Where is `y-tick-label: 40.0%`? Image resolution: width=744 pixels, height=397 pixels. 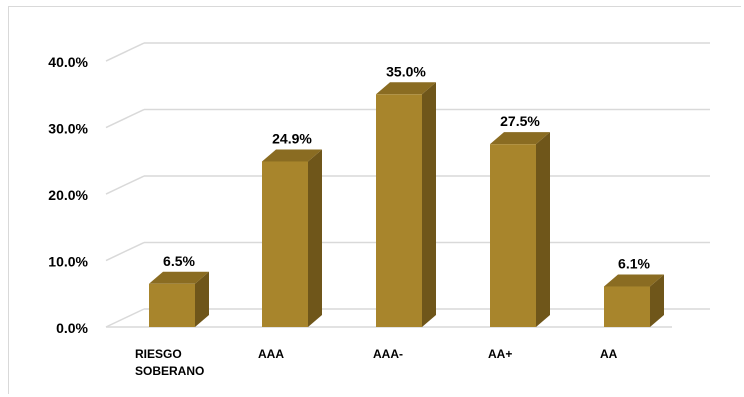
y-tick-label: 40.0% is located at coordinates (68, 62).